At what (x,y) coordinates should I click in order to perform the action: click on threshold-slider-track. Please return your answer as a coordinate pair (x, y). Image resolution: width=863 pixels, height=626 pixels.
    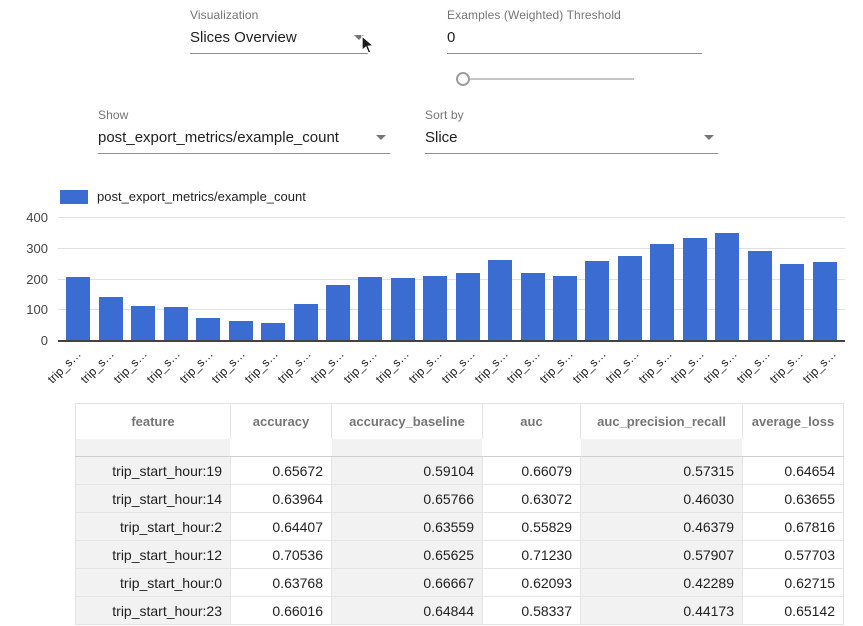
    Looking at the image, I should click on (548, 79).